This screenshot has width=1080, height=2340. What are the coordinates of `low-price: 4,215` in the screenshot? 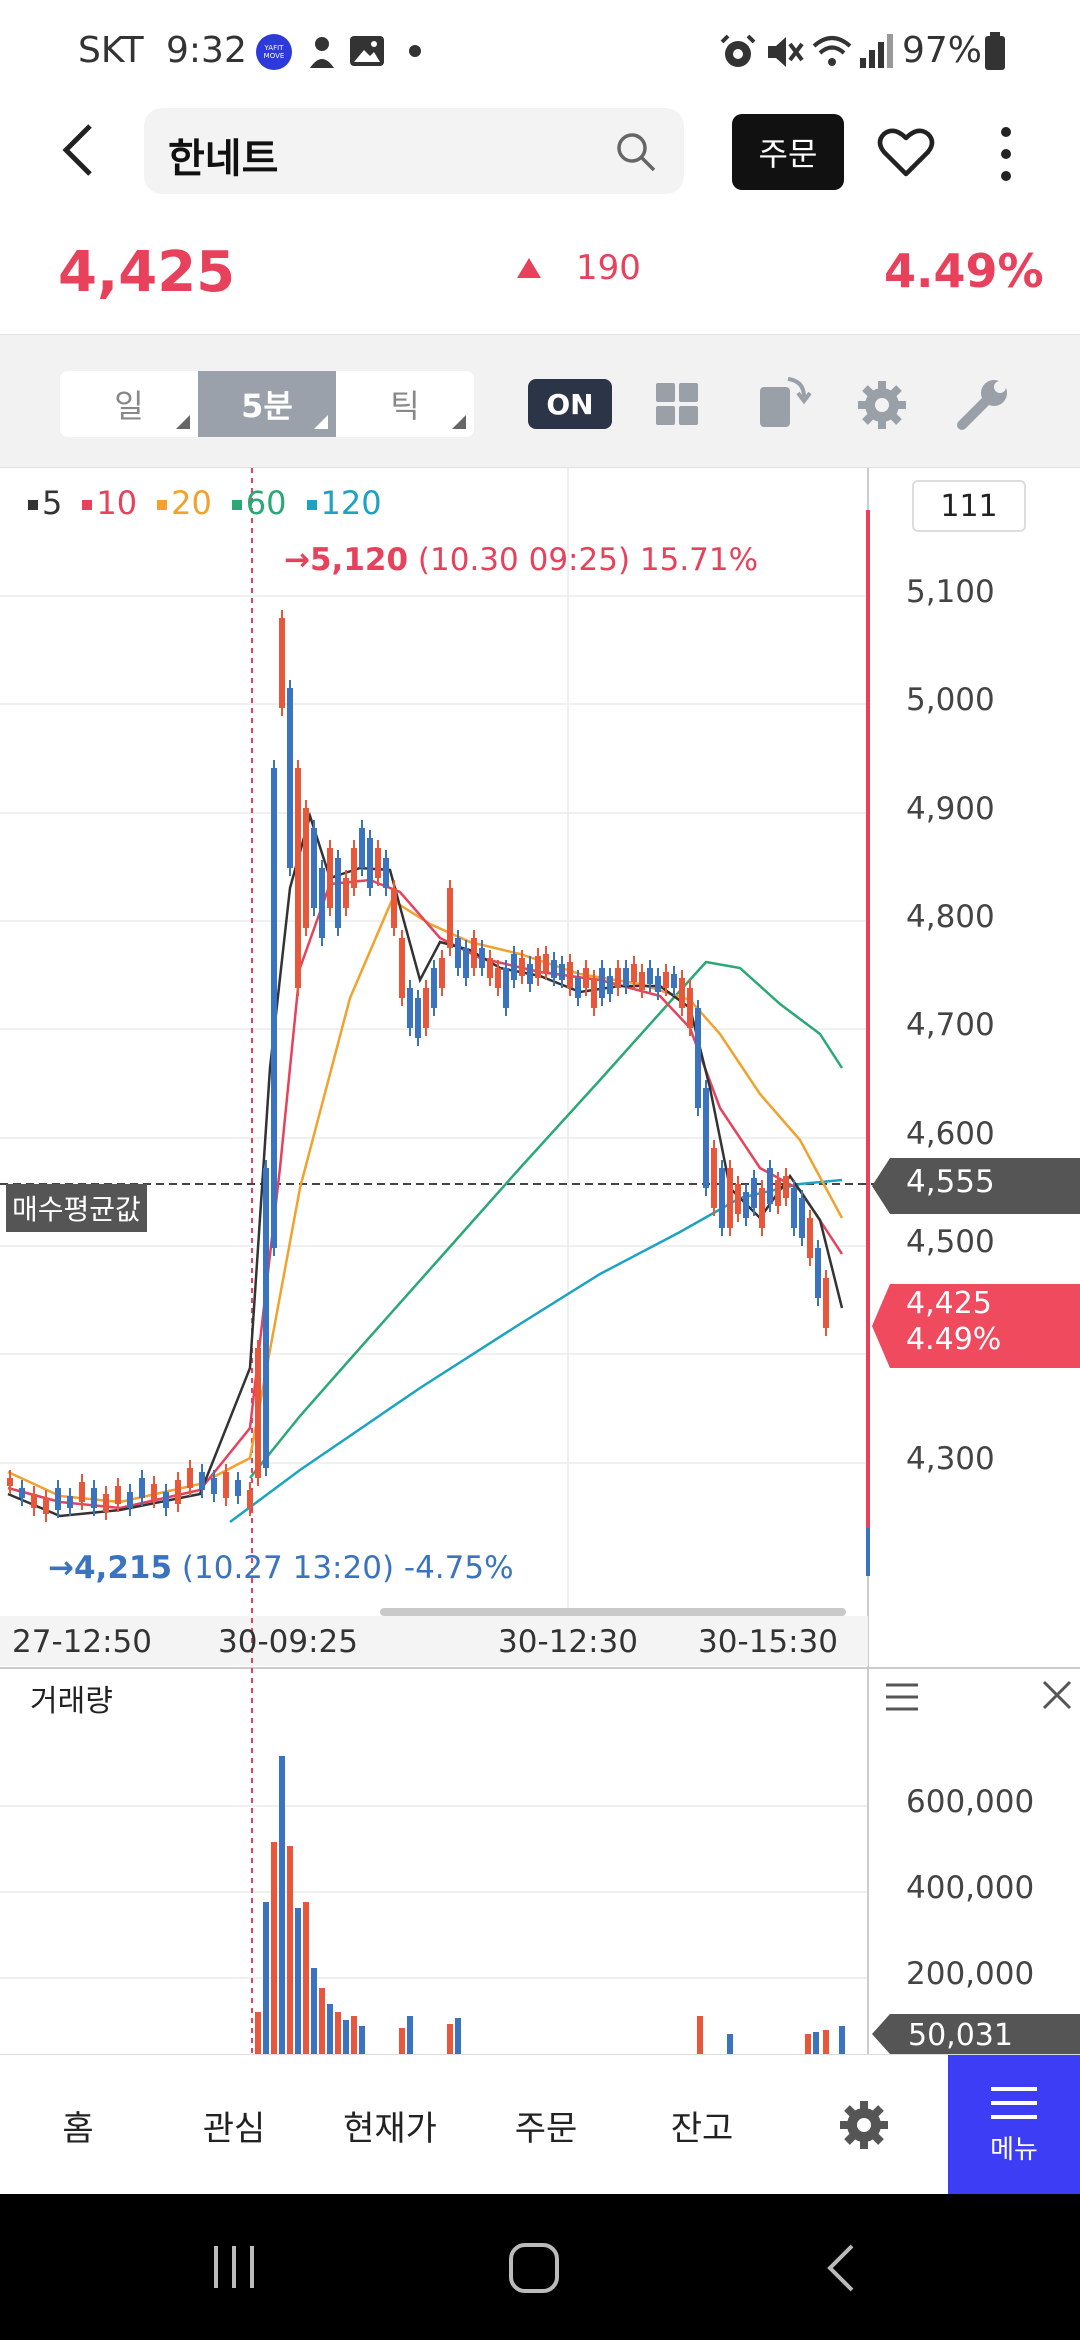 It's located at (123, 1568).